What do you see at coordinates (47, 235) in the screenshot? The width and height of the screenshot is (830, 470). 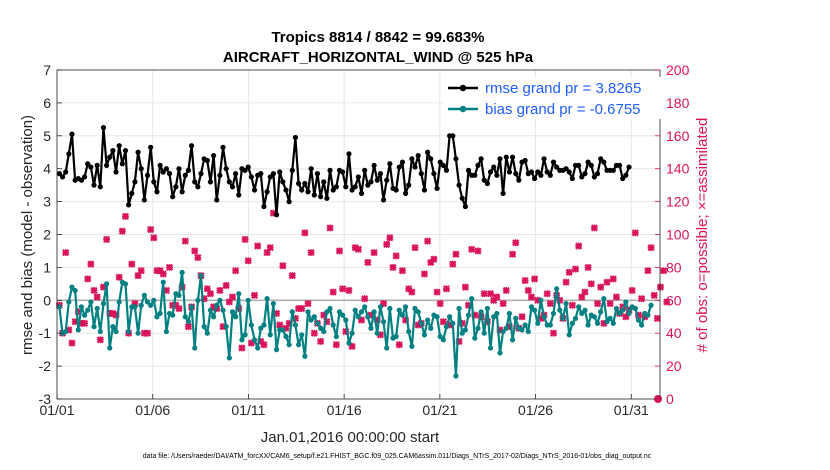 I see `y-tick-label: 2` at bounding box center [47, 235].